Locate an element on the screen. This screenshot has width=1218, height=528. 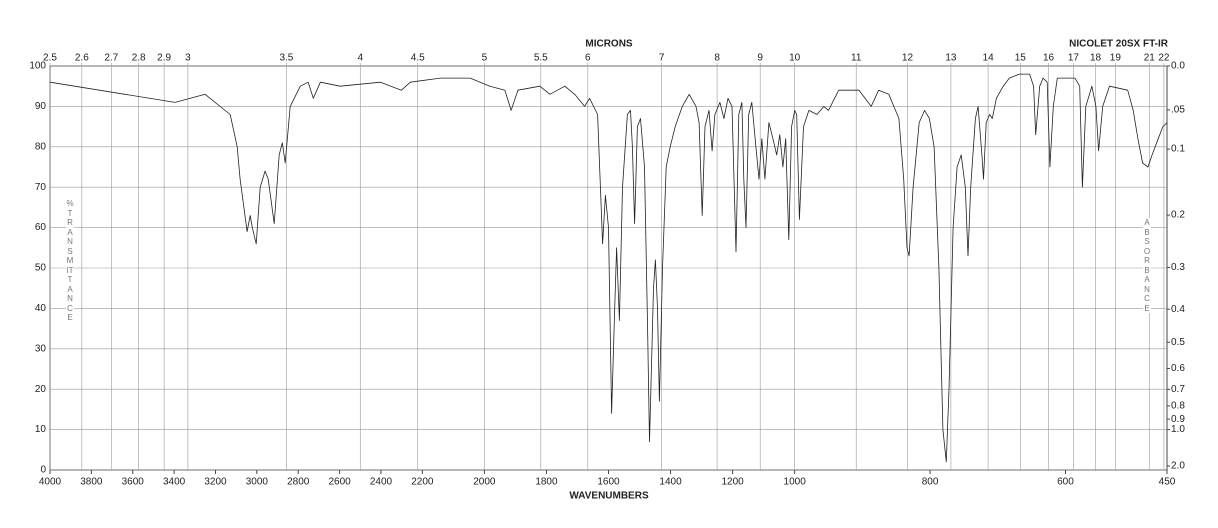
x2-tick-label: 4.5 is located at coordinates (418, 58).